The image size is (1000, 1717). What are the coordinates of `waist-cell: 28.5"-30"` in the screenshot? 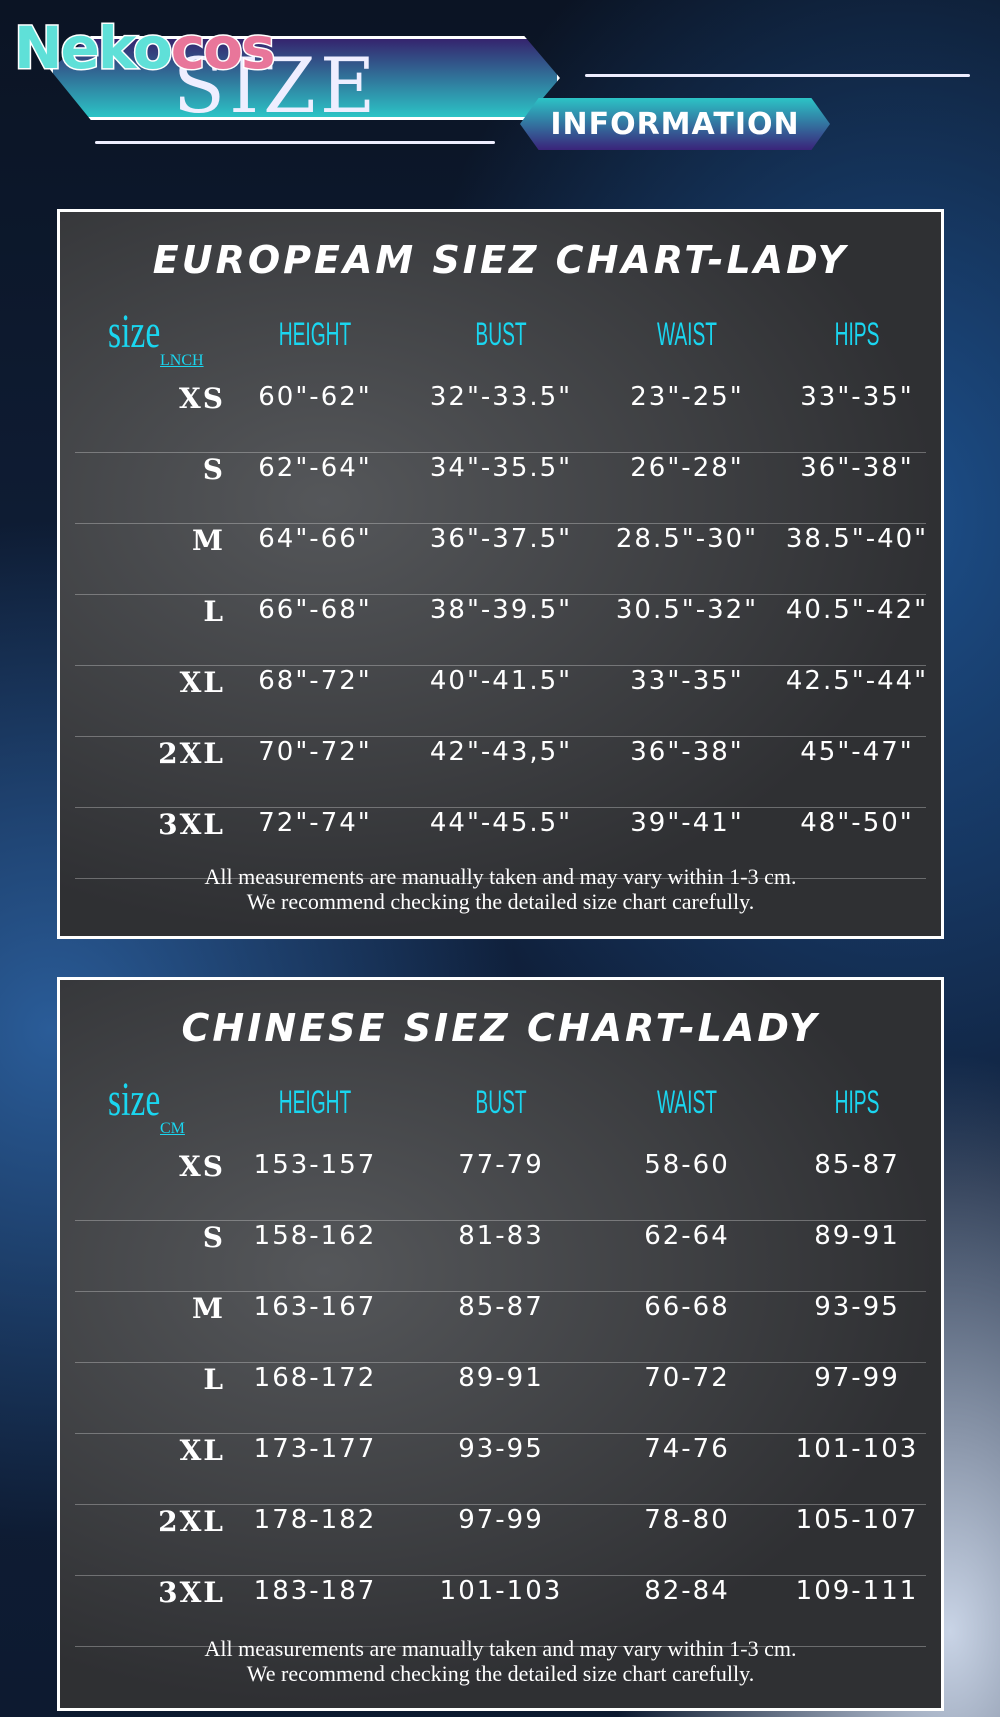 It's located at (687, 539).